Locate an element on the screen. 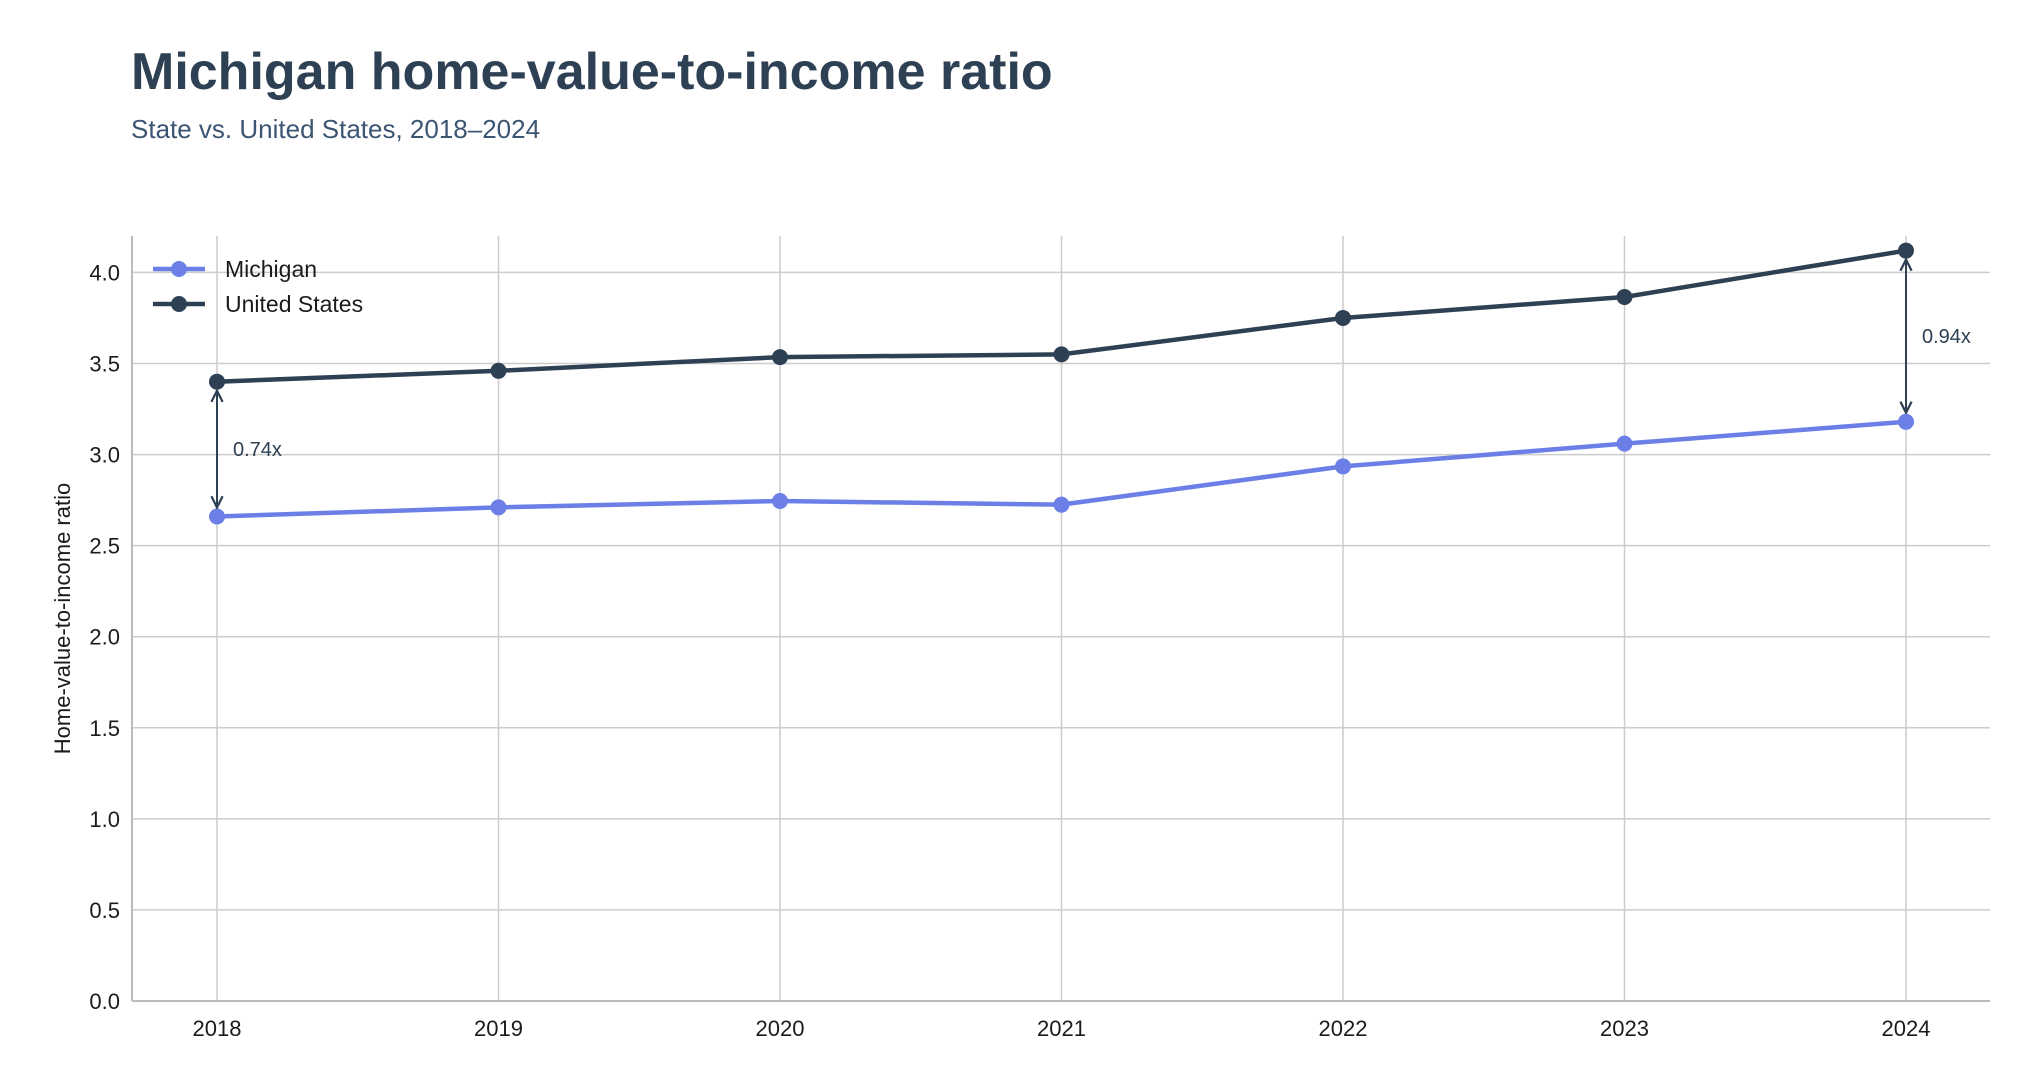  x-tick-label: 2024 is located at coordinates (1906, 1028).